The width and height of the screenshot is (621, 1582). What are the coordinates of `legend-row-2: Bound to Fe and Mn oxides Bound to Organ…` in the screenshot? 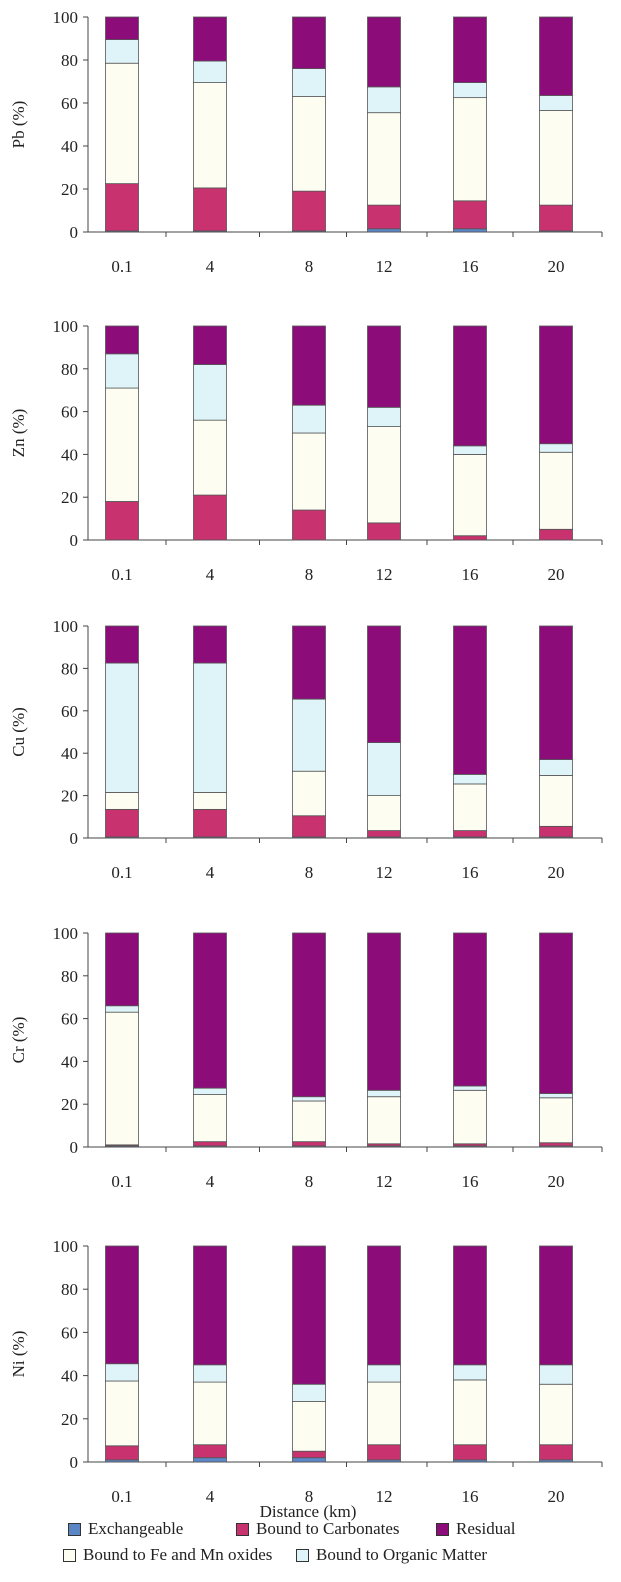 It's located at (342, 1555).